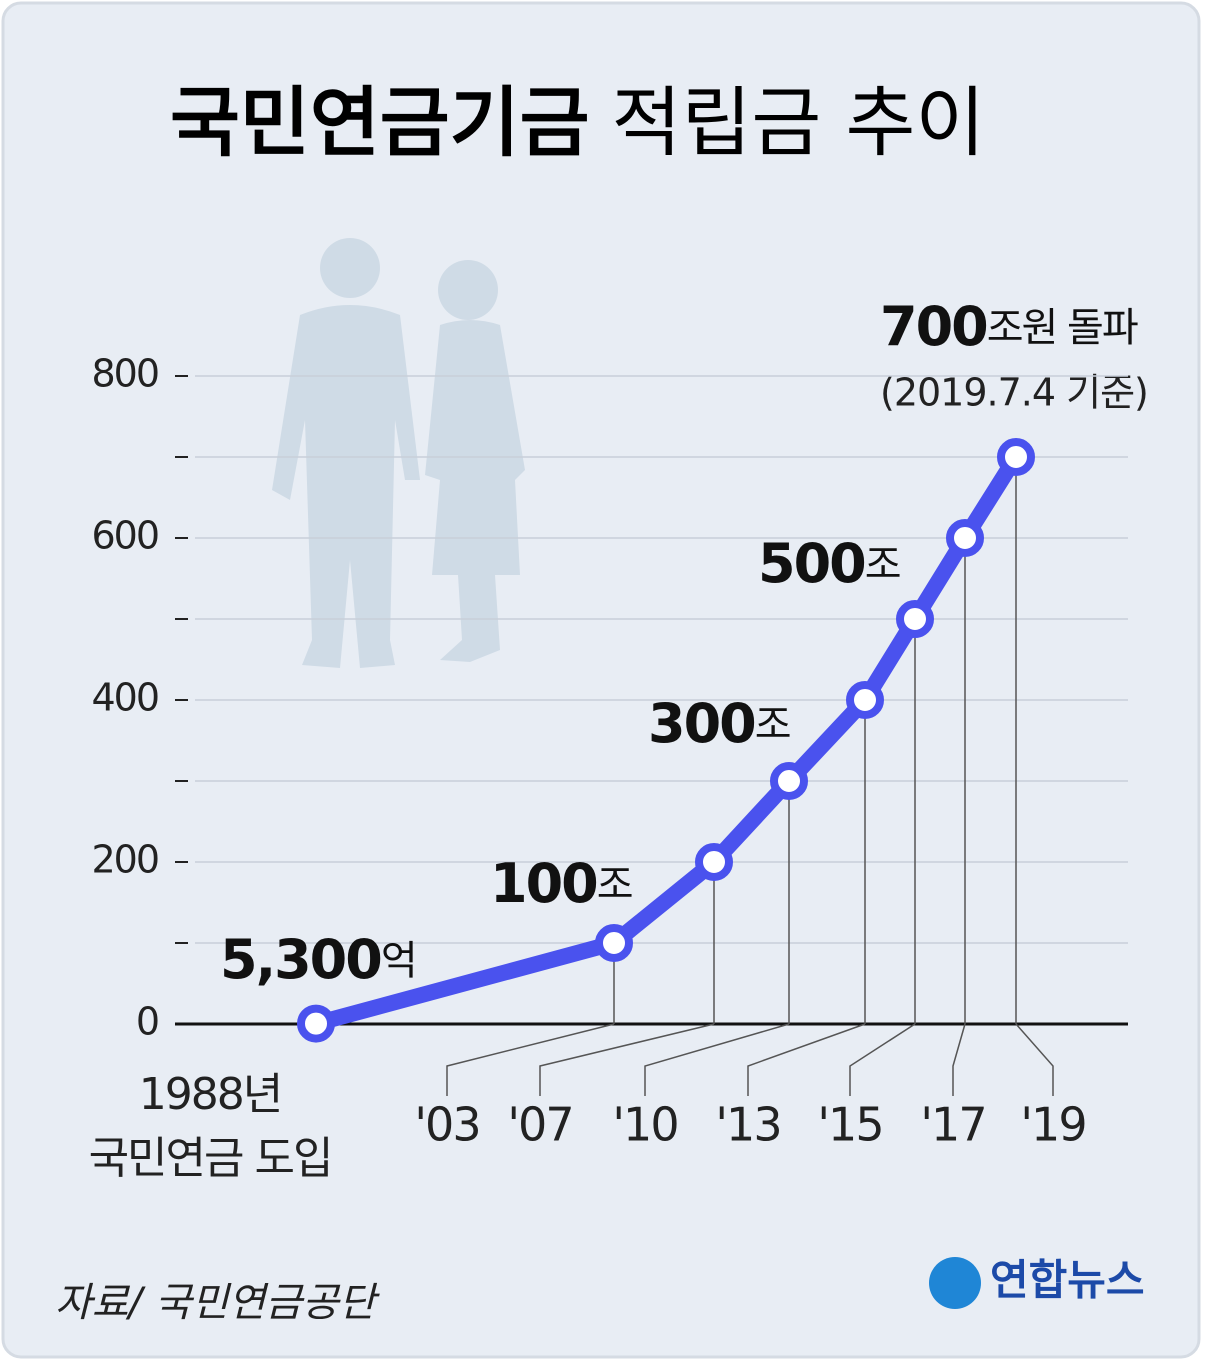 Image resolution: width=1210 pixels, height=1366 pixels. Describe the element at coordinates (398, 961) in the screenshot. I see `data-label-unit: 억` at that location.